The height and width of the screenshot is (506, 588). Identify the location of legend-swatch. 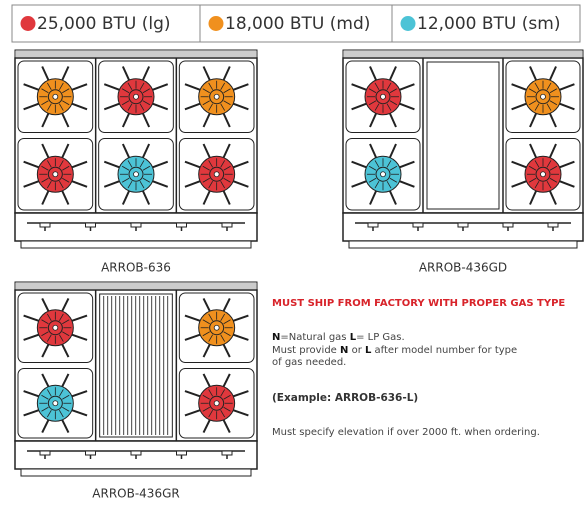
(408, 23).